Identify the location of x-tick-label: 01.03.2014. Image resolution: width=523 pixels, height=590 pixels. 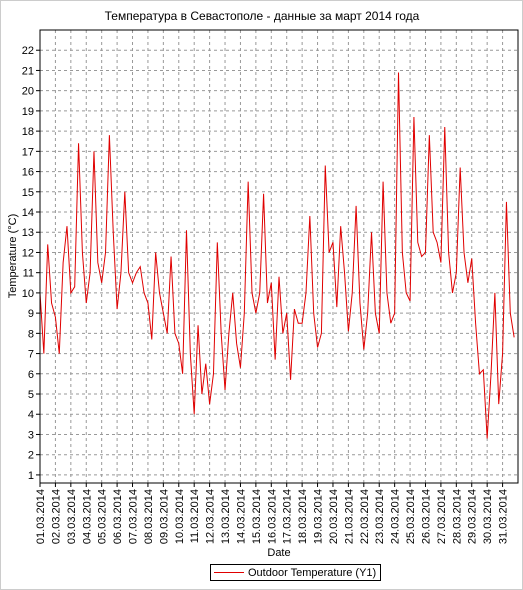
(41, 516).